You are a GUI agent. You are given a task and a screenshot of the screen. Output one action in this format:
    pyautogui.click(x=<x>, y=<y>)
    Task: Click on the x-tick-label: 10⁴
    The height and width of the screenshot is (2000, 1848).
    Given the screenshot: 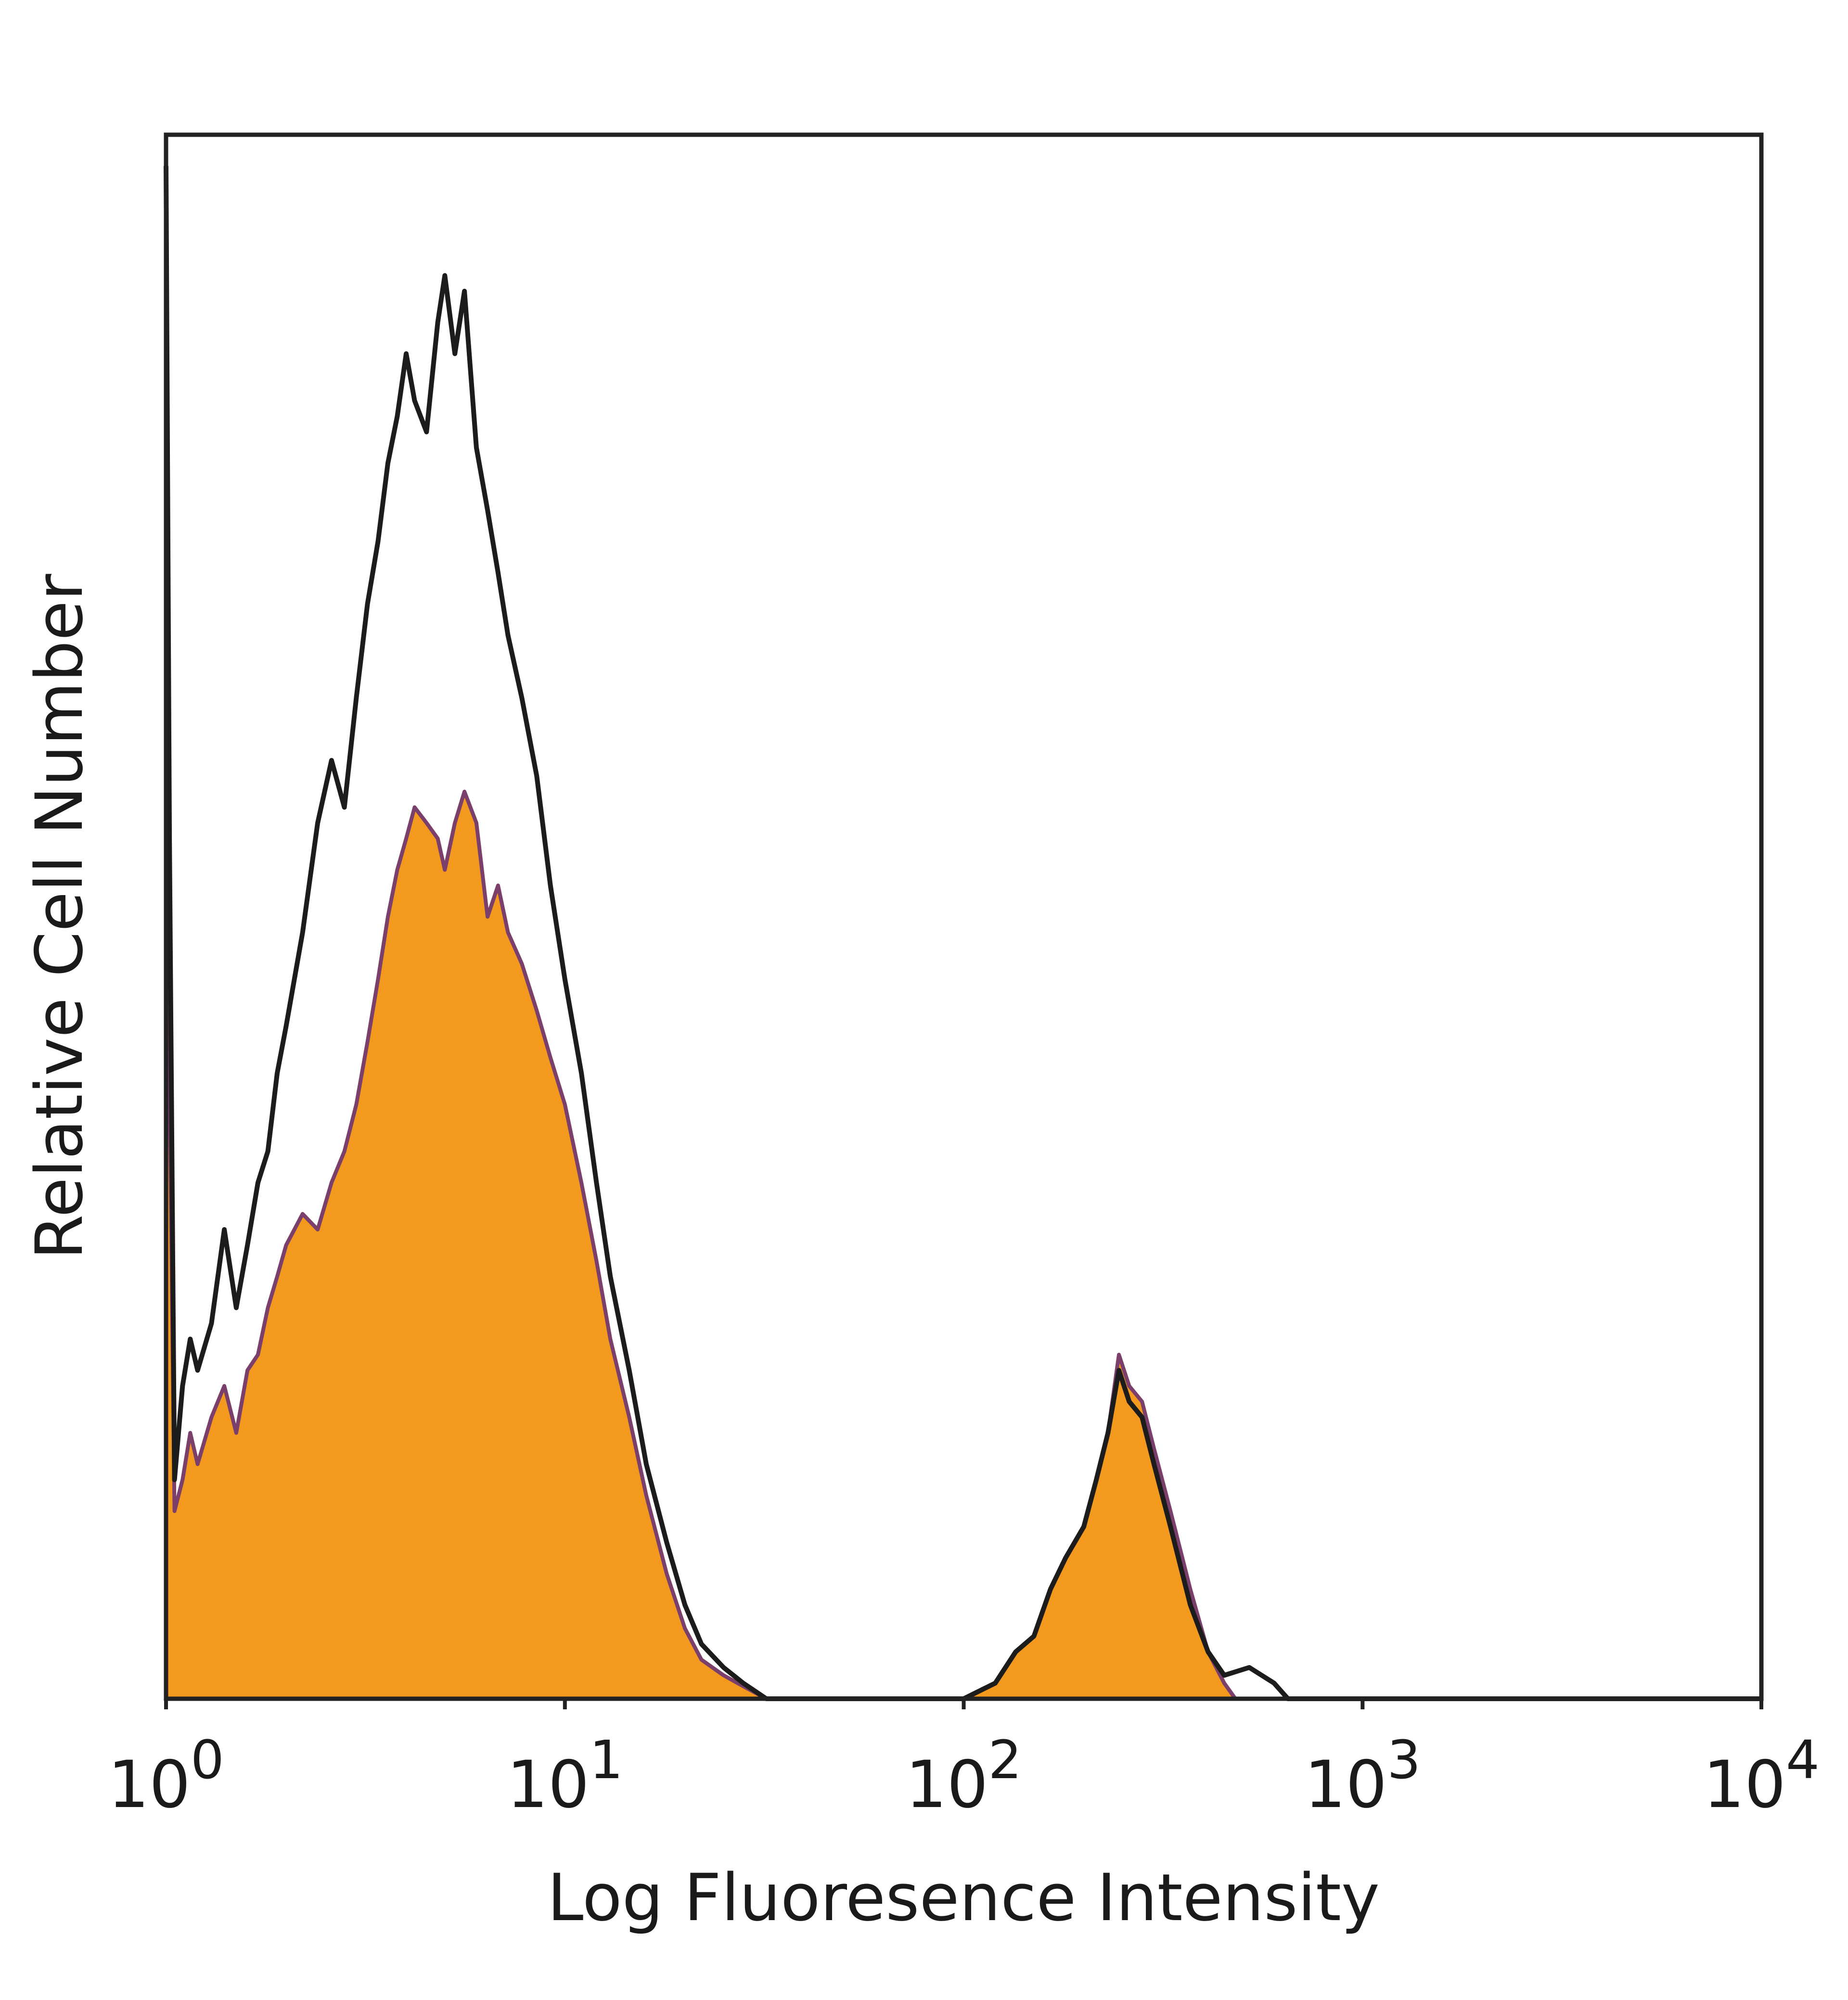 What is the action you would take?
    pyautogui.click(x=1761, y=1775)
    